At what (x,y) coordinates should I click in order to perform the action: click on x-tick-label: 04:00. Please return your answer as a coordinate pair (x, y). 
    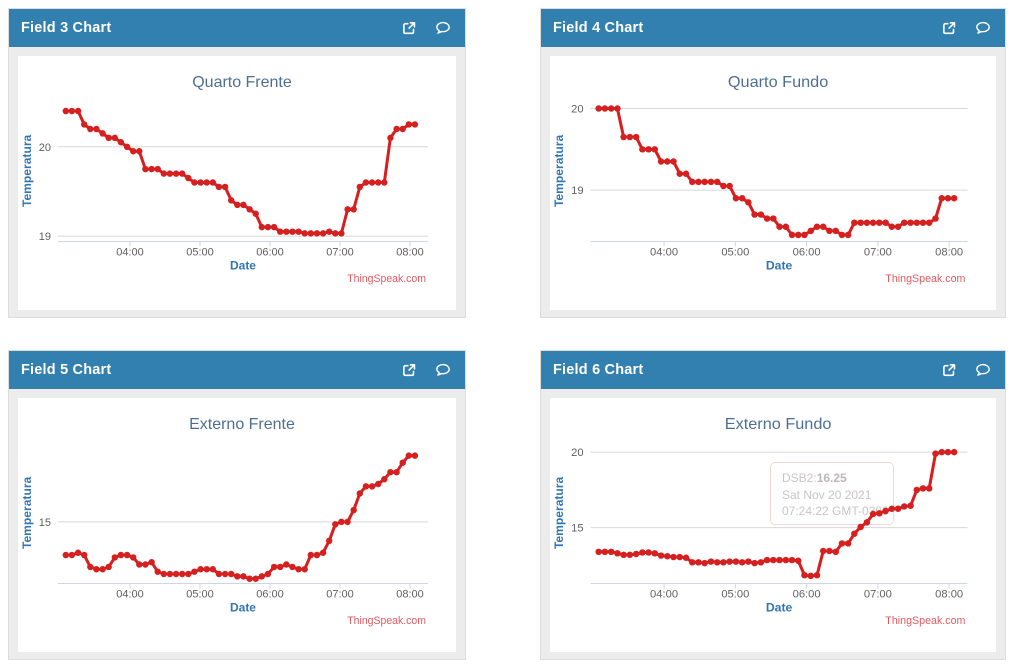
    Looking at the image, I should click on (130, 595).